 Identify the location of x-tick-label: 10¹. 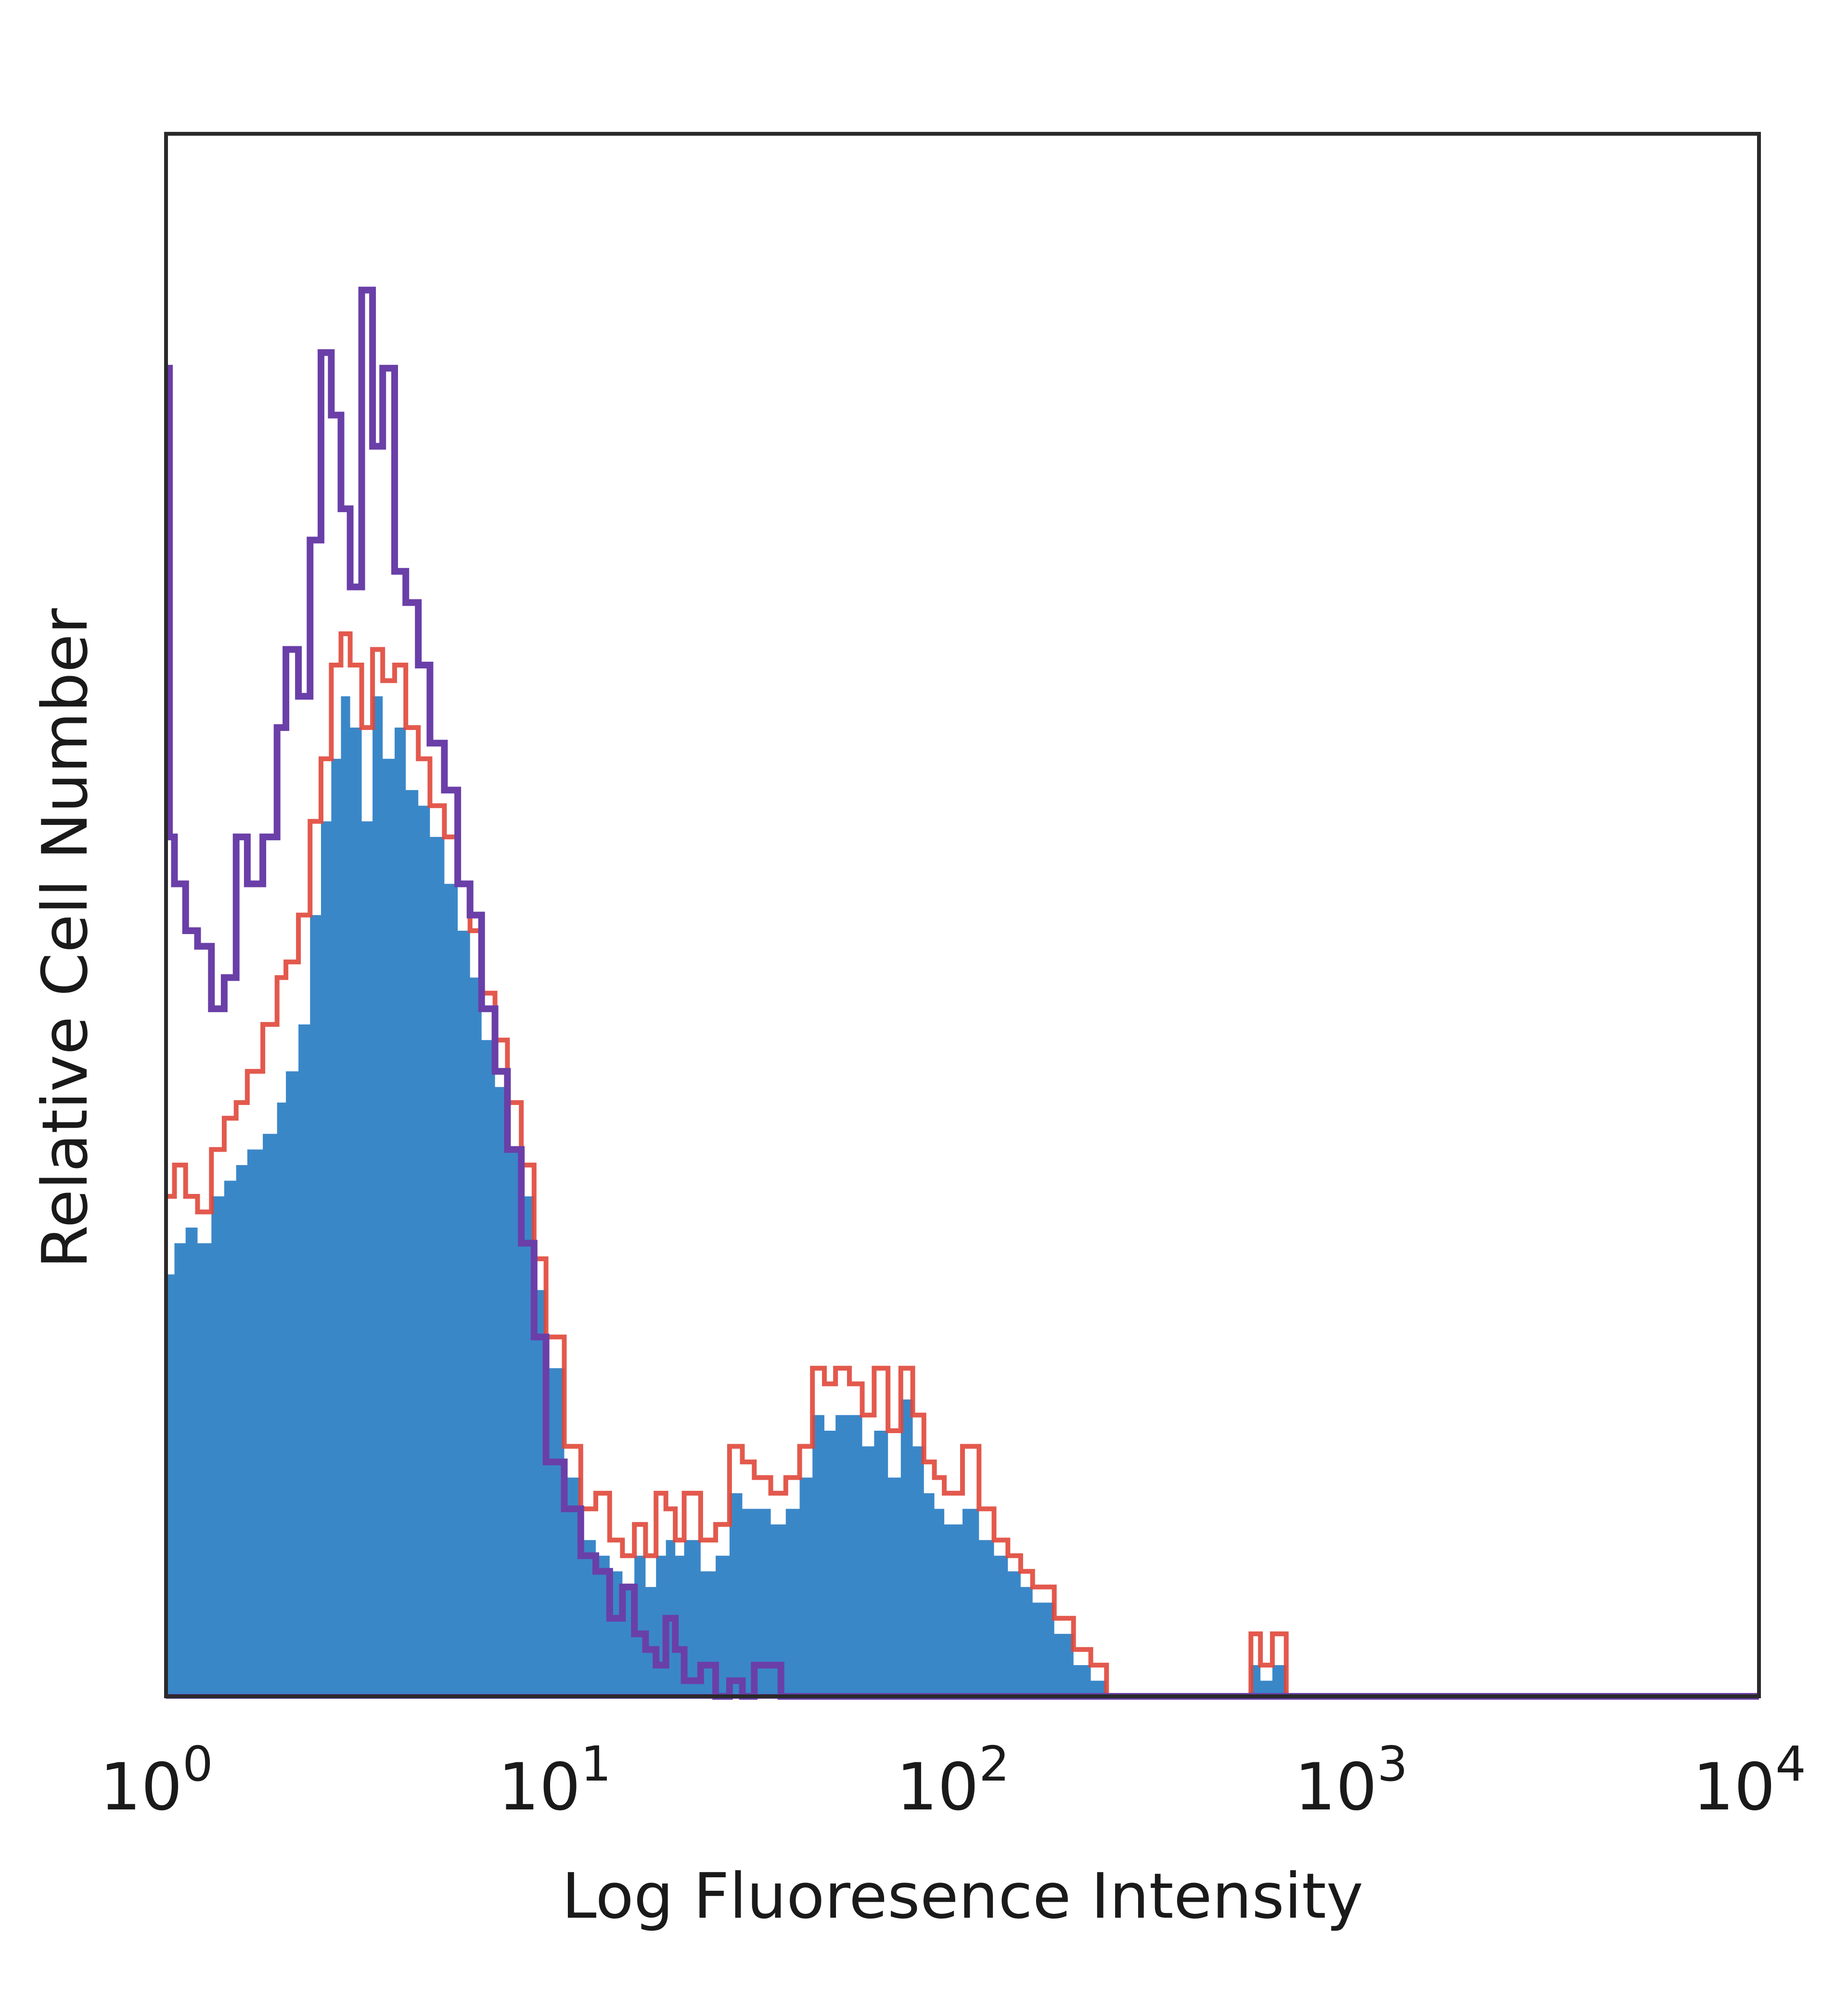
(554, 1780).